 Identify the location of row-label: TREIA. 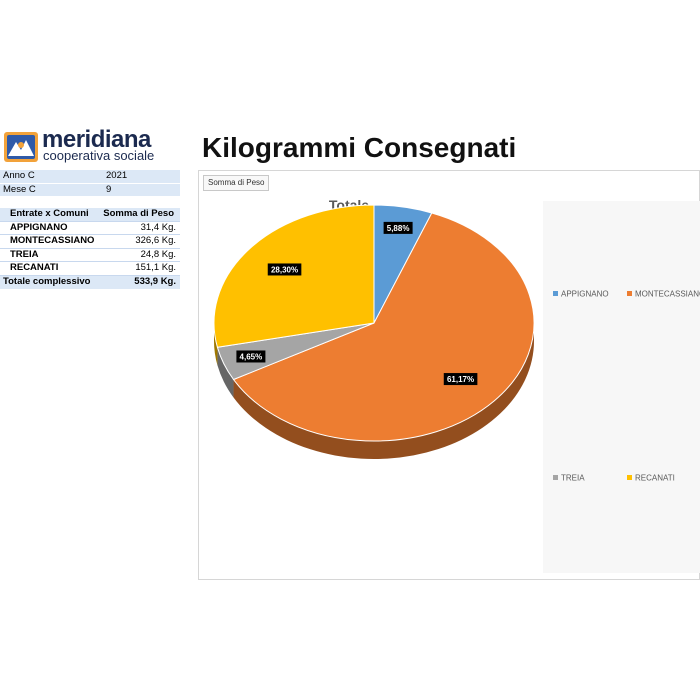
(24, 254).